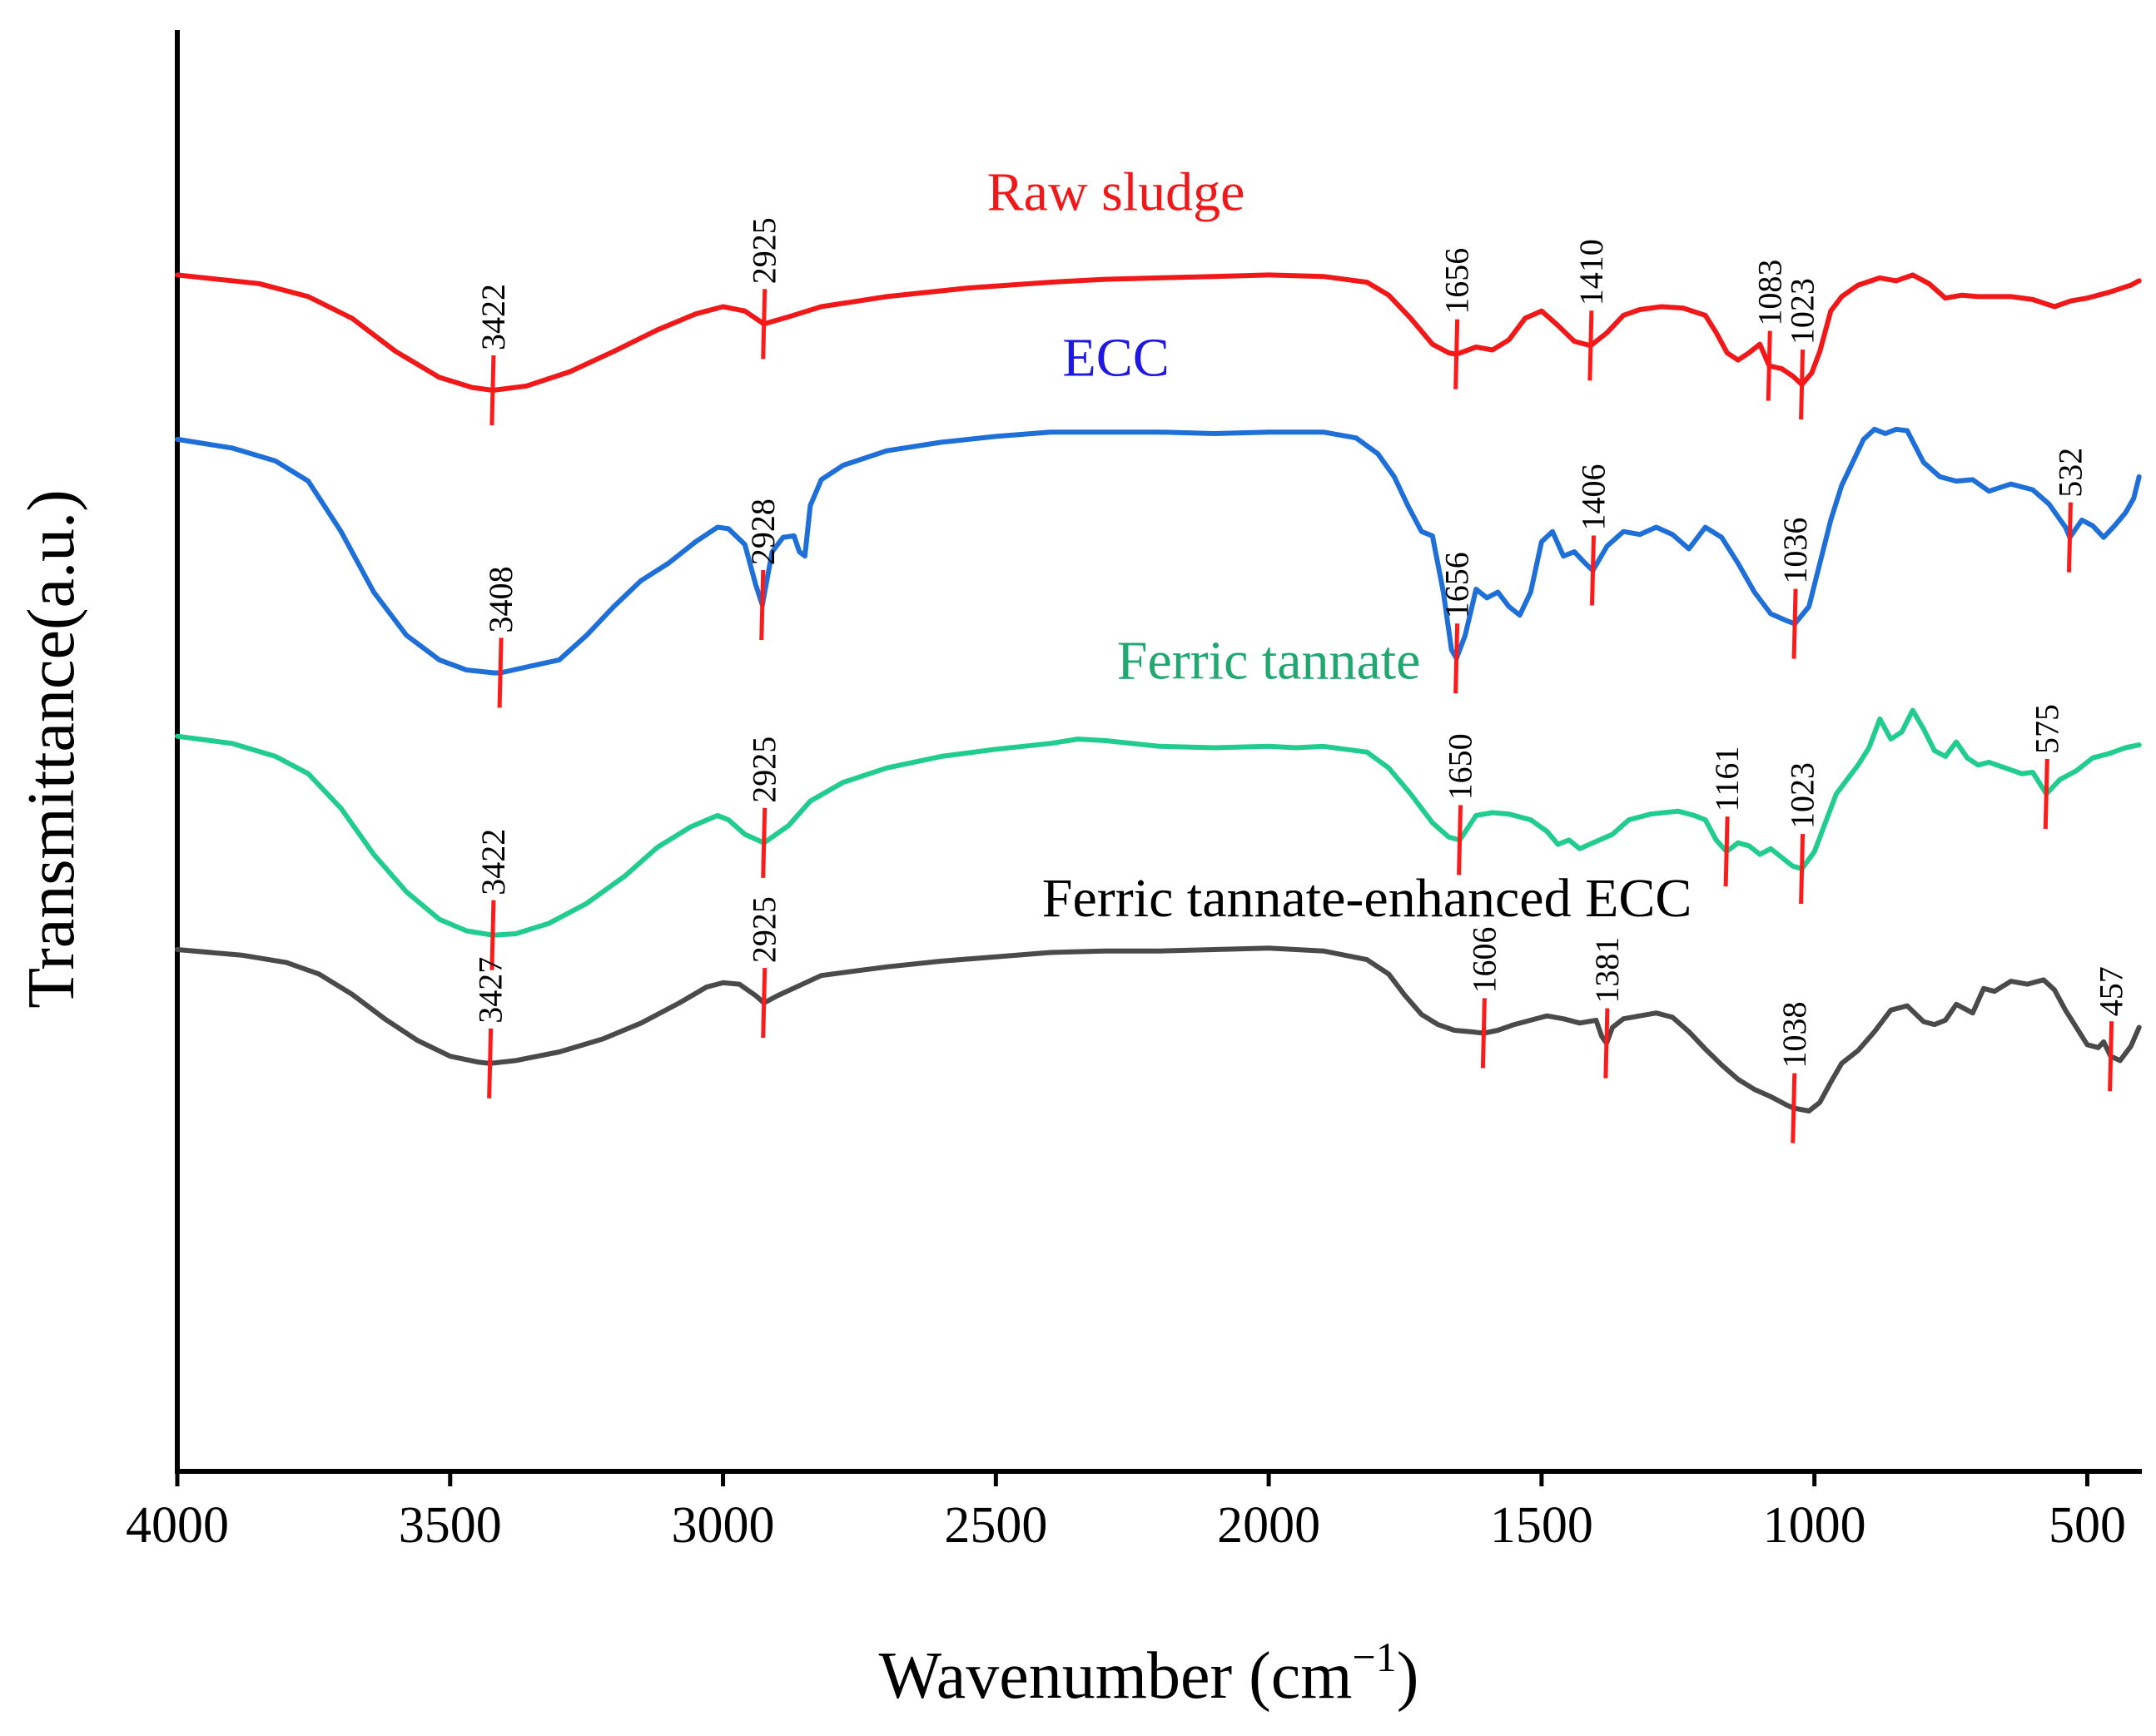  What do you see at coordinates (178, 1525) in the screenshot?
I see `x-tick-label: 4000` at bounding box center [178, 1525].